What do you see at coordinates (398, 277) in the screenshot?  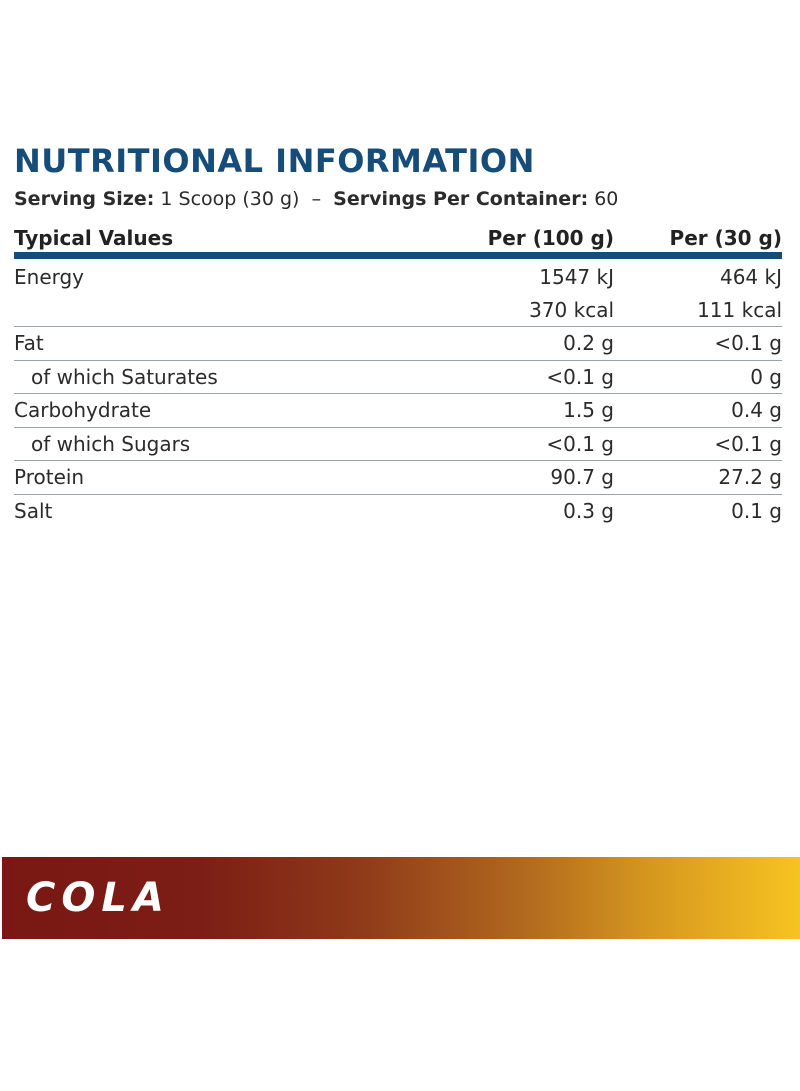 I see `table-row-energy-kj: Energy 1547 kJ 464 kJ` at bounding box center [398, 277].